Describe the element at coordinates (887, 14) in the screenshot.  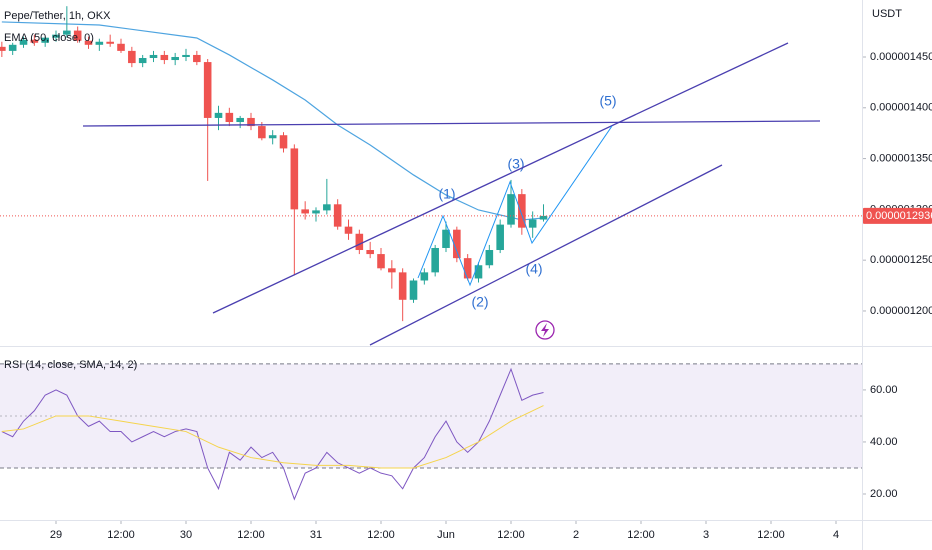
I see `y-axis-label: USDT` at that location.